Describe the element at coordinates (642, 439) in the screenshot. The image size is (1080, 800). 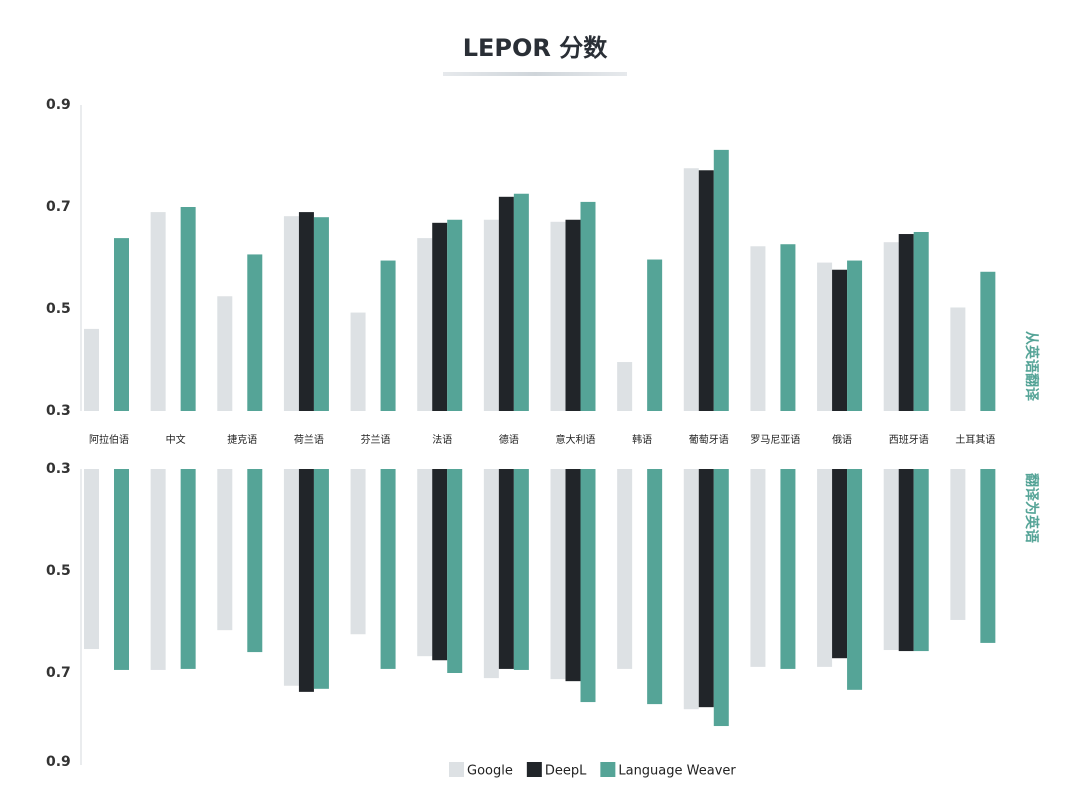
I see `x-tick-label: 韩语` at that location.